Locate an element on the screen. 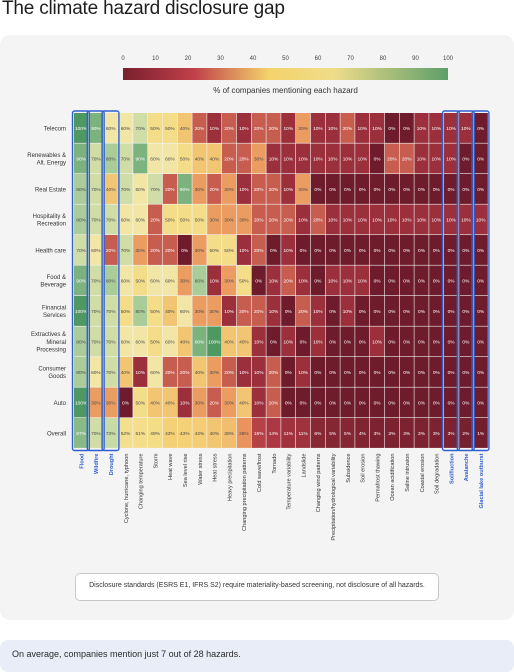  column-label: Cyclone, hurricane, typhoon is located at coordinates (127, 489).